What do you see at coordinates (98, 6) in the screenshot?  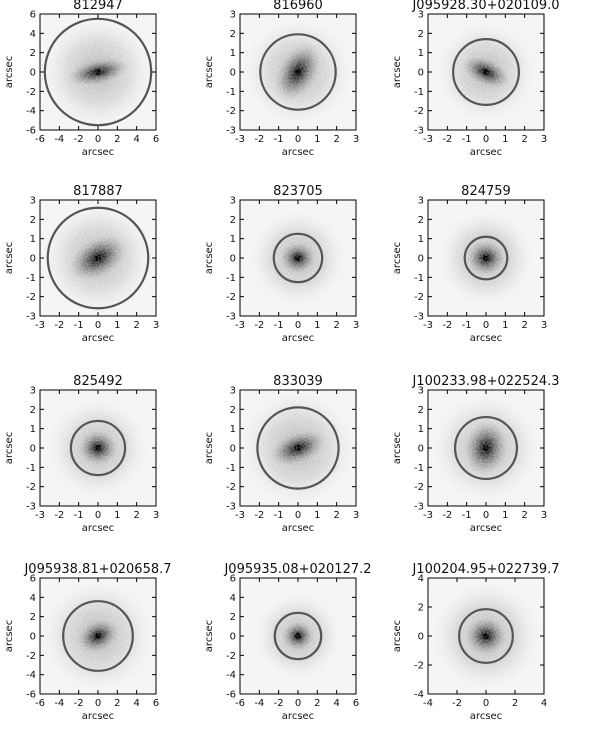 I see `panel-title: 812947` at bounding box center [98, 6].